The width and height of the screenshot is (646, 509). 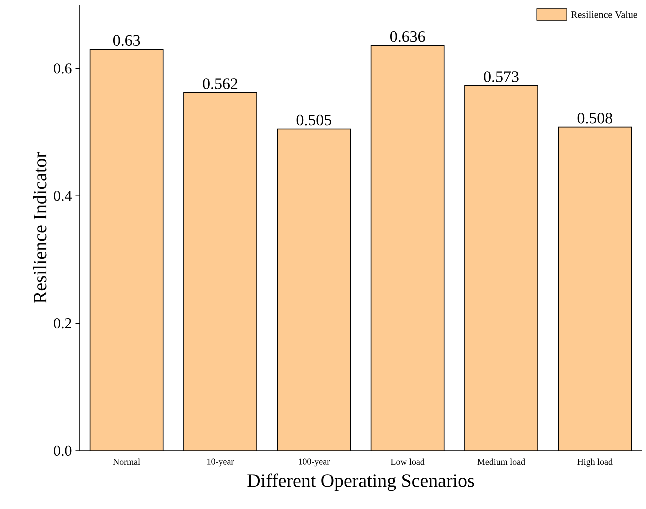 I want to click on y-tick-label: 0.6, so click(x=63, y=69).